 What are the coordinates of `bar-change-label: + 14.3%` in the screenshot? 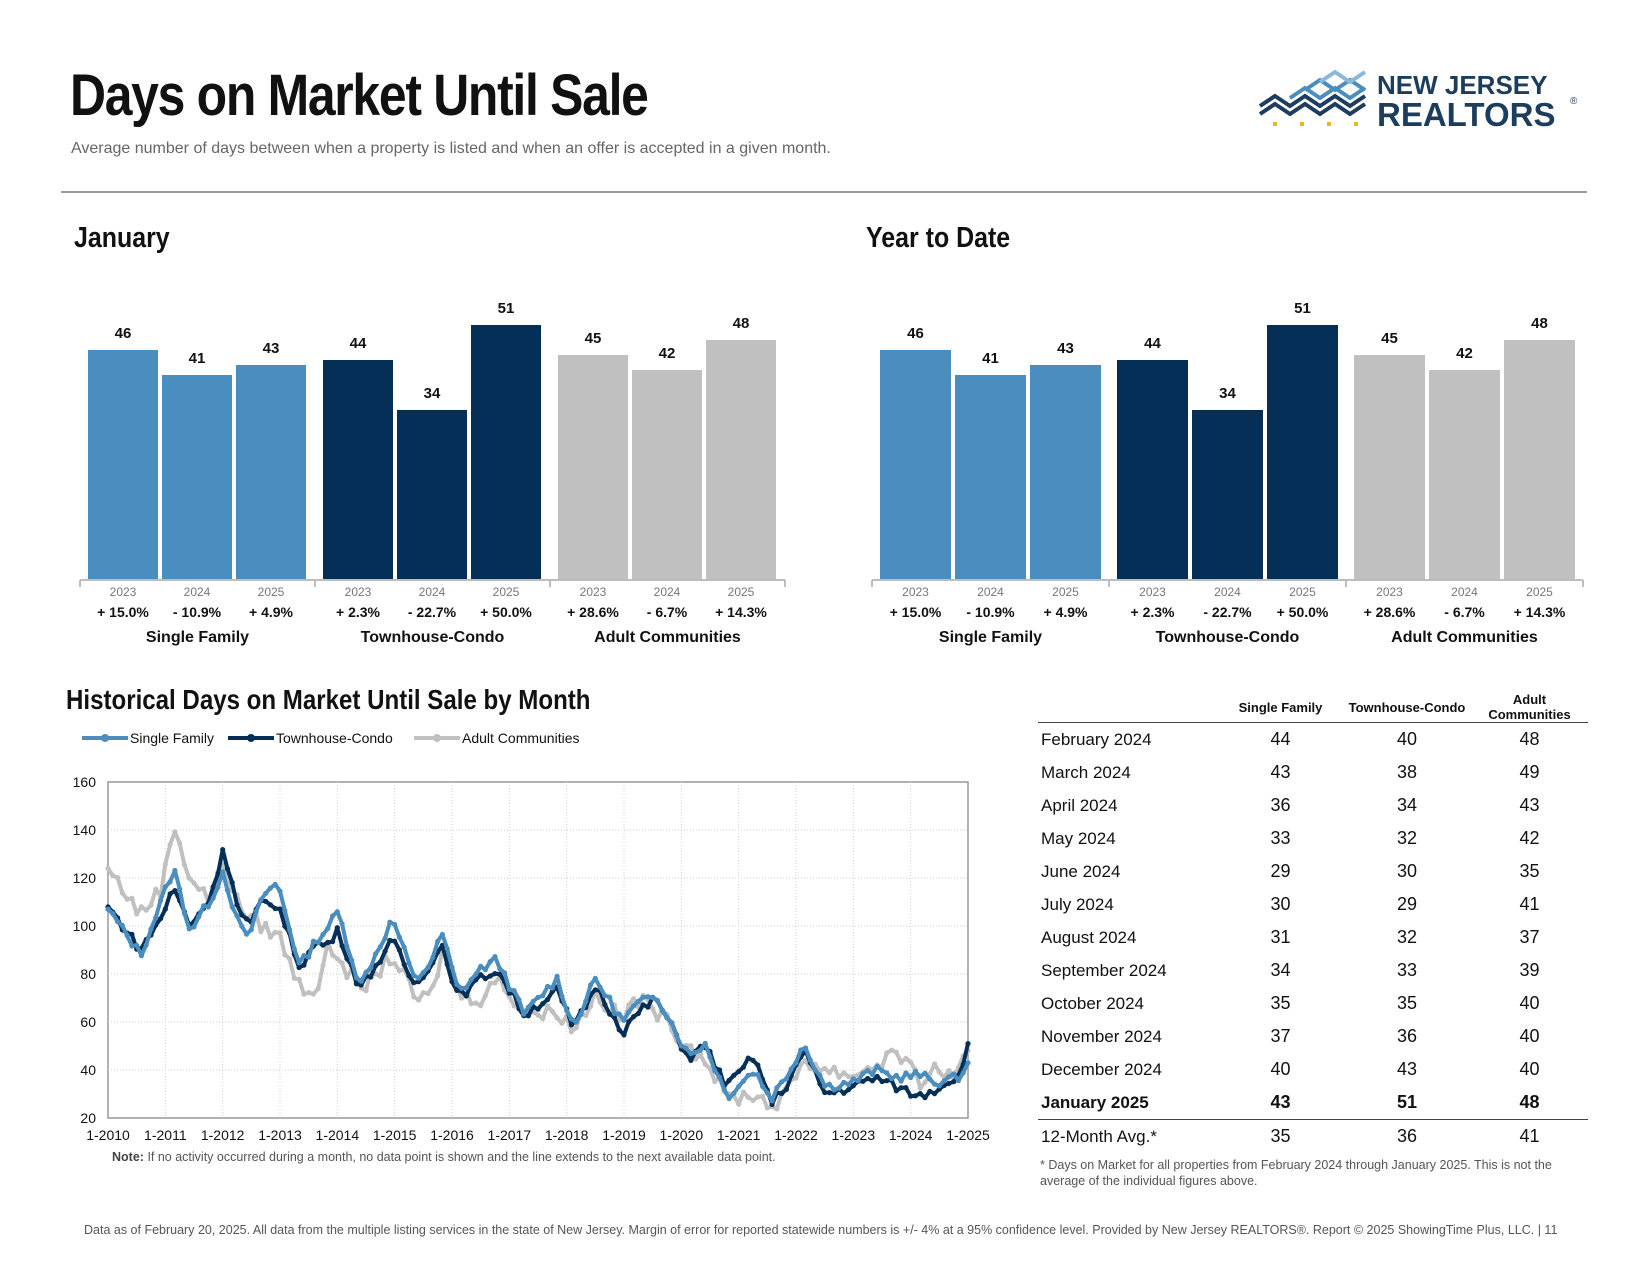 It's located at (741, 612).